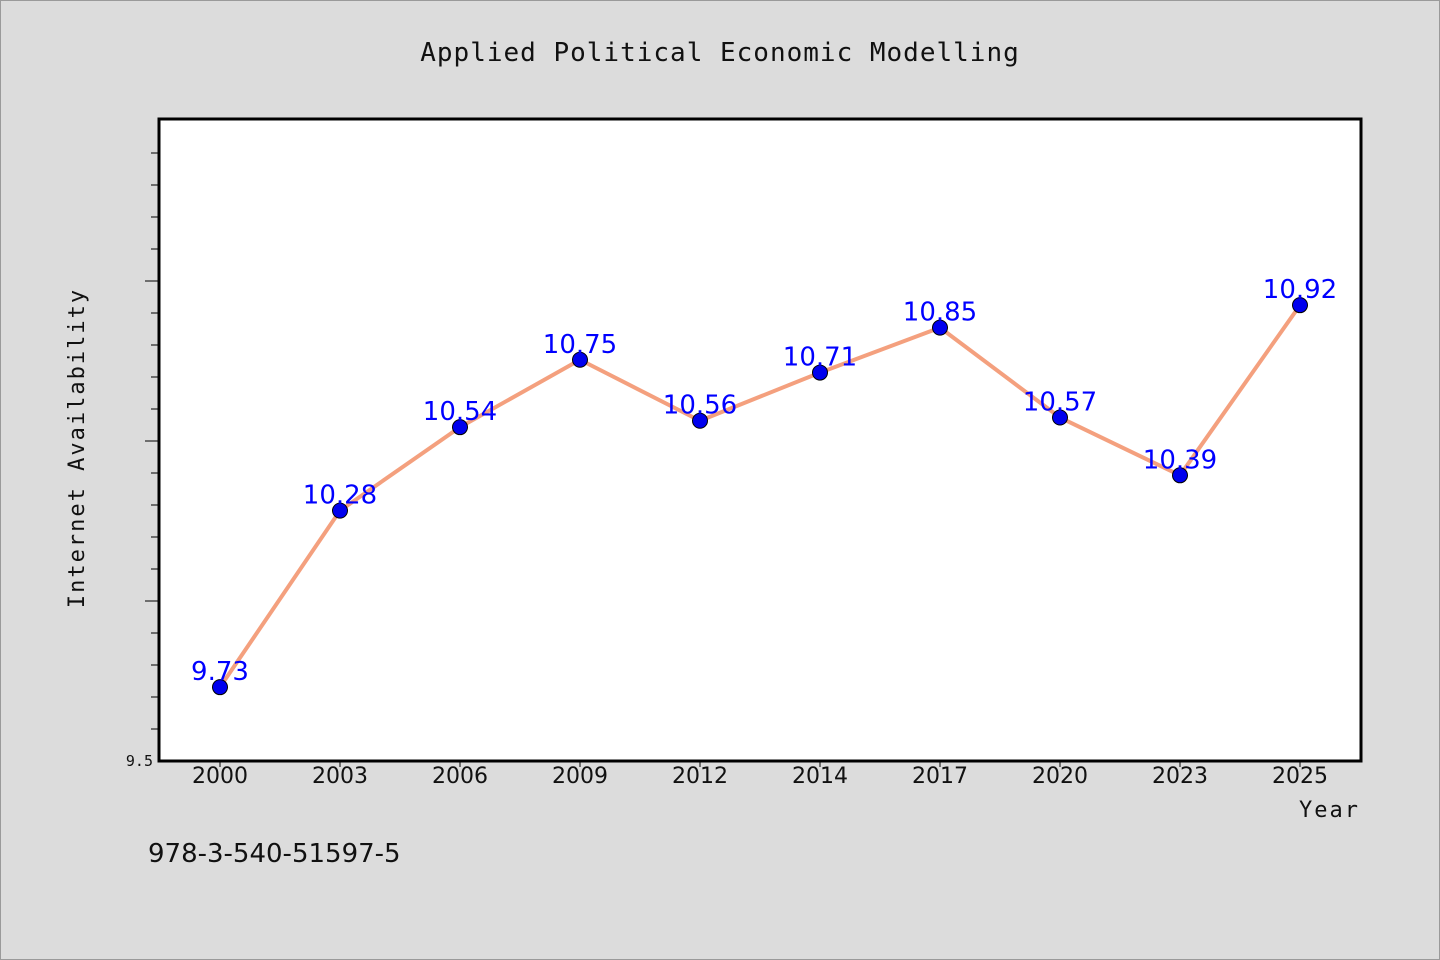  What do you see at coordinates (940, 313) in the screenshot?
I see `data-label: 10.85` at bounding box center [940, 313].